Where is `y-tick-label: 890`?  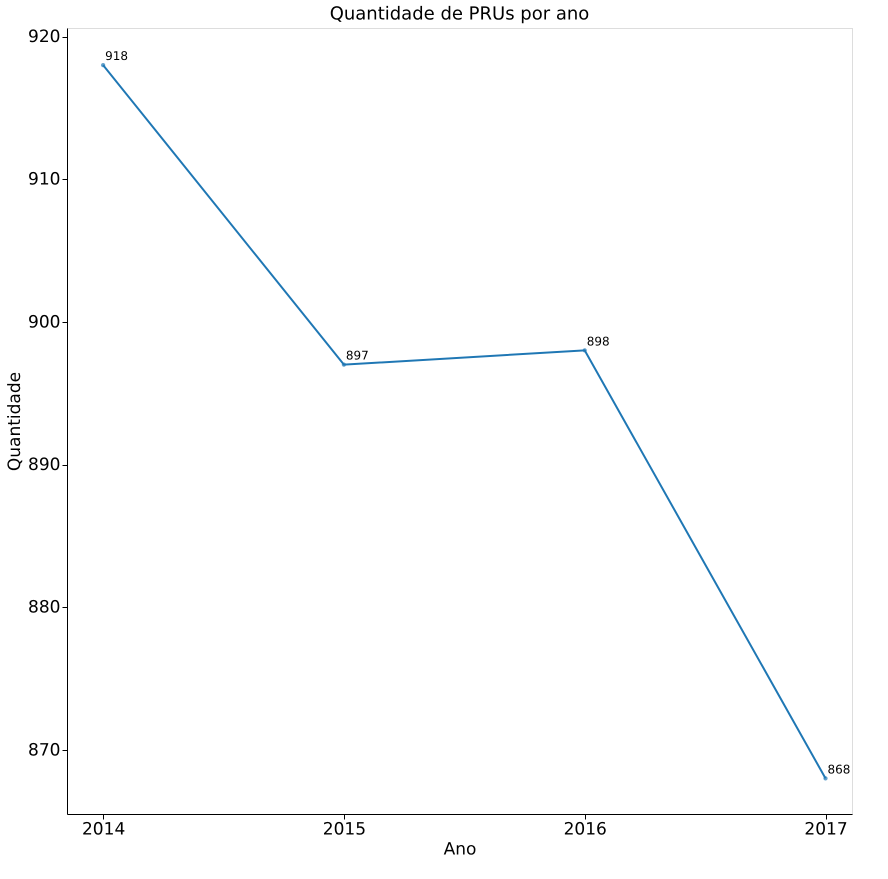
y-tick-label: 890 is located at coordinates (44, 465).